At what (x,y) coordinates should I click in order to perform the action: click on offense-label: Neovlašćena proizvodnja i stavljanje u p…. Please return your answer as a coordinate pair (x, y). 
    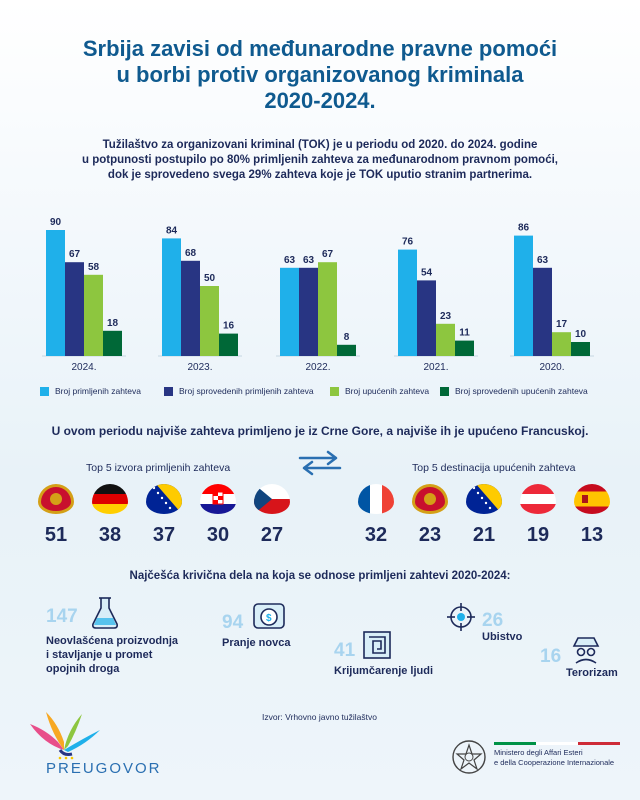
    Looking at the image, I should click on (112, 655).